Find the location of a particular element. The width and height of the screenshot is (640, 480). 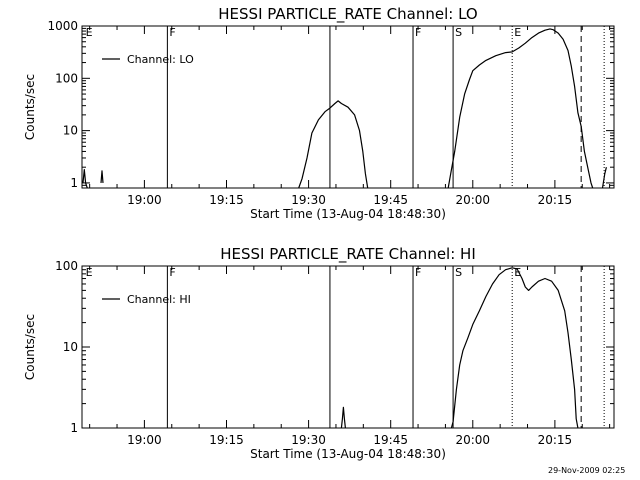

y-tick-label-lo: 100 is located at coordinates (66, 78).